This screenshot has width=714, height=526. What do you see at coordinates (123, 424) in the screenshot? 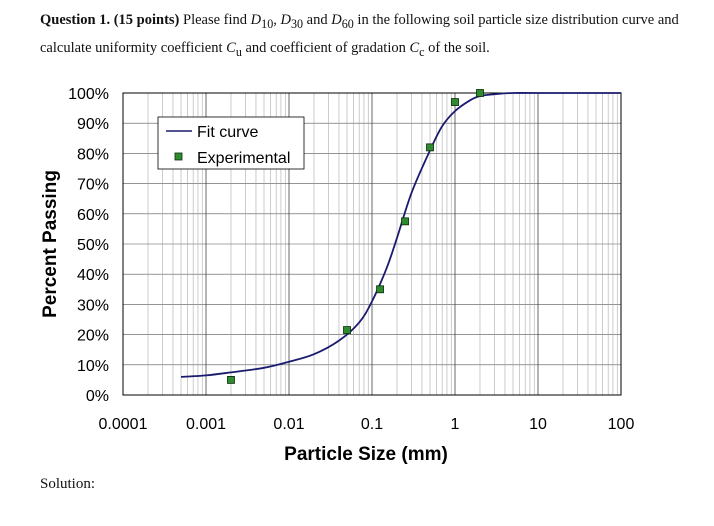
I see `x-tick-label: 0.0001` at bounding box center [123, 424].